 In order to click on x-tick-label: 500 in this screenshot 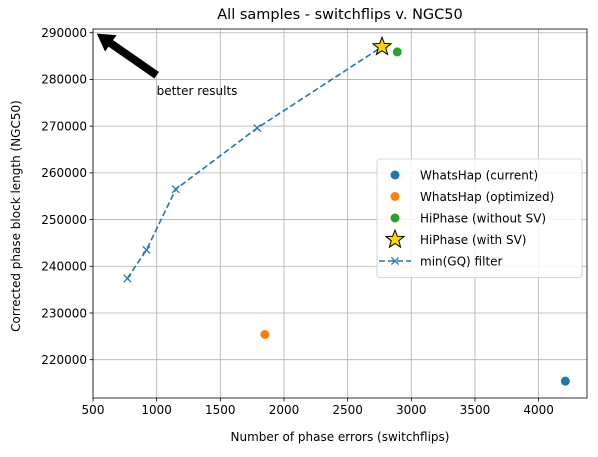, I will do `click(93, 410)`.